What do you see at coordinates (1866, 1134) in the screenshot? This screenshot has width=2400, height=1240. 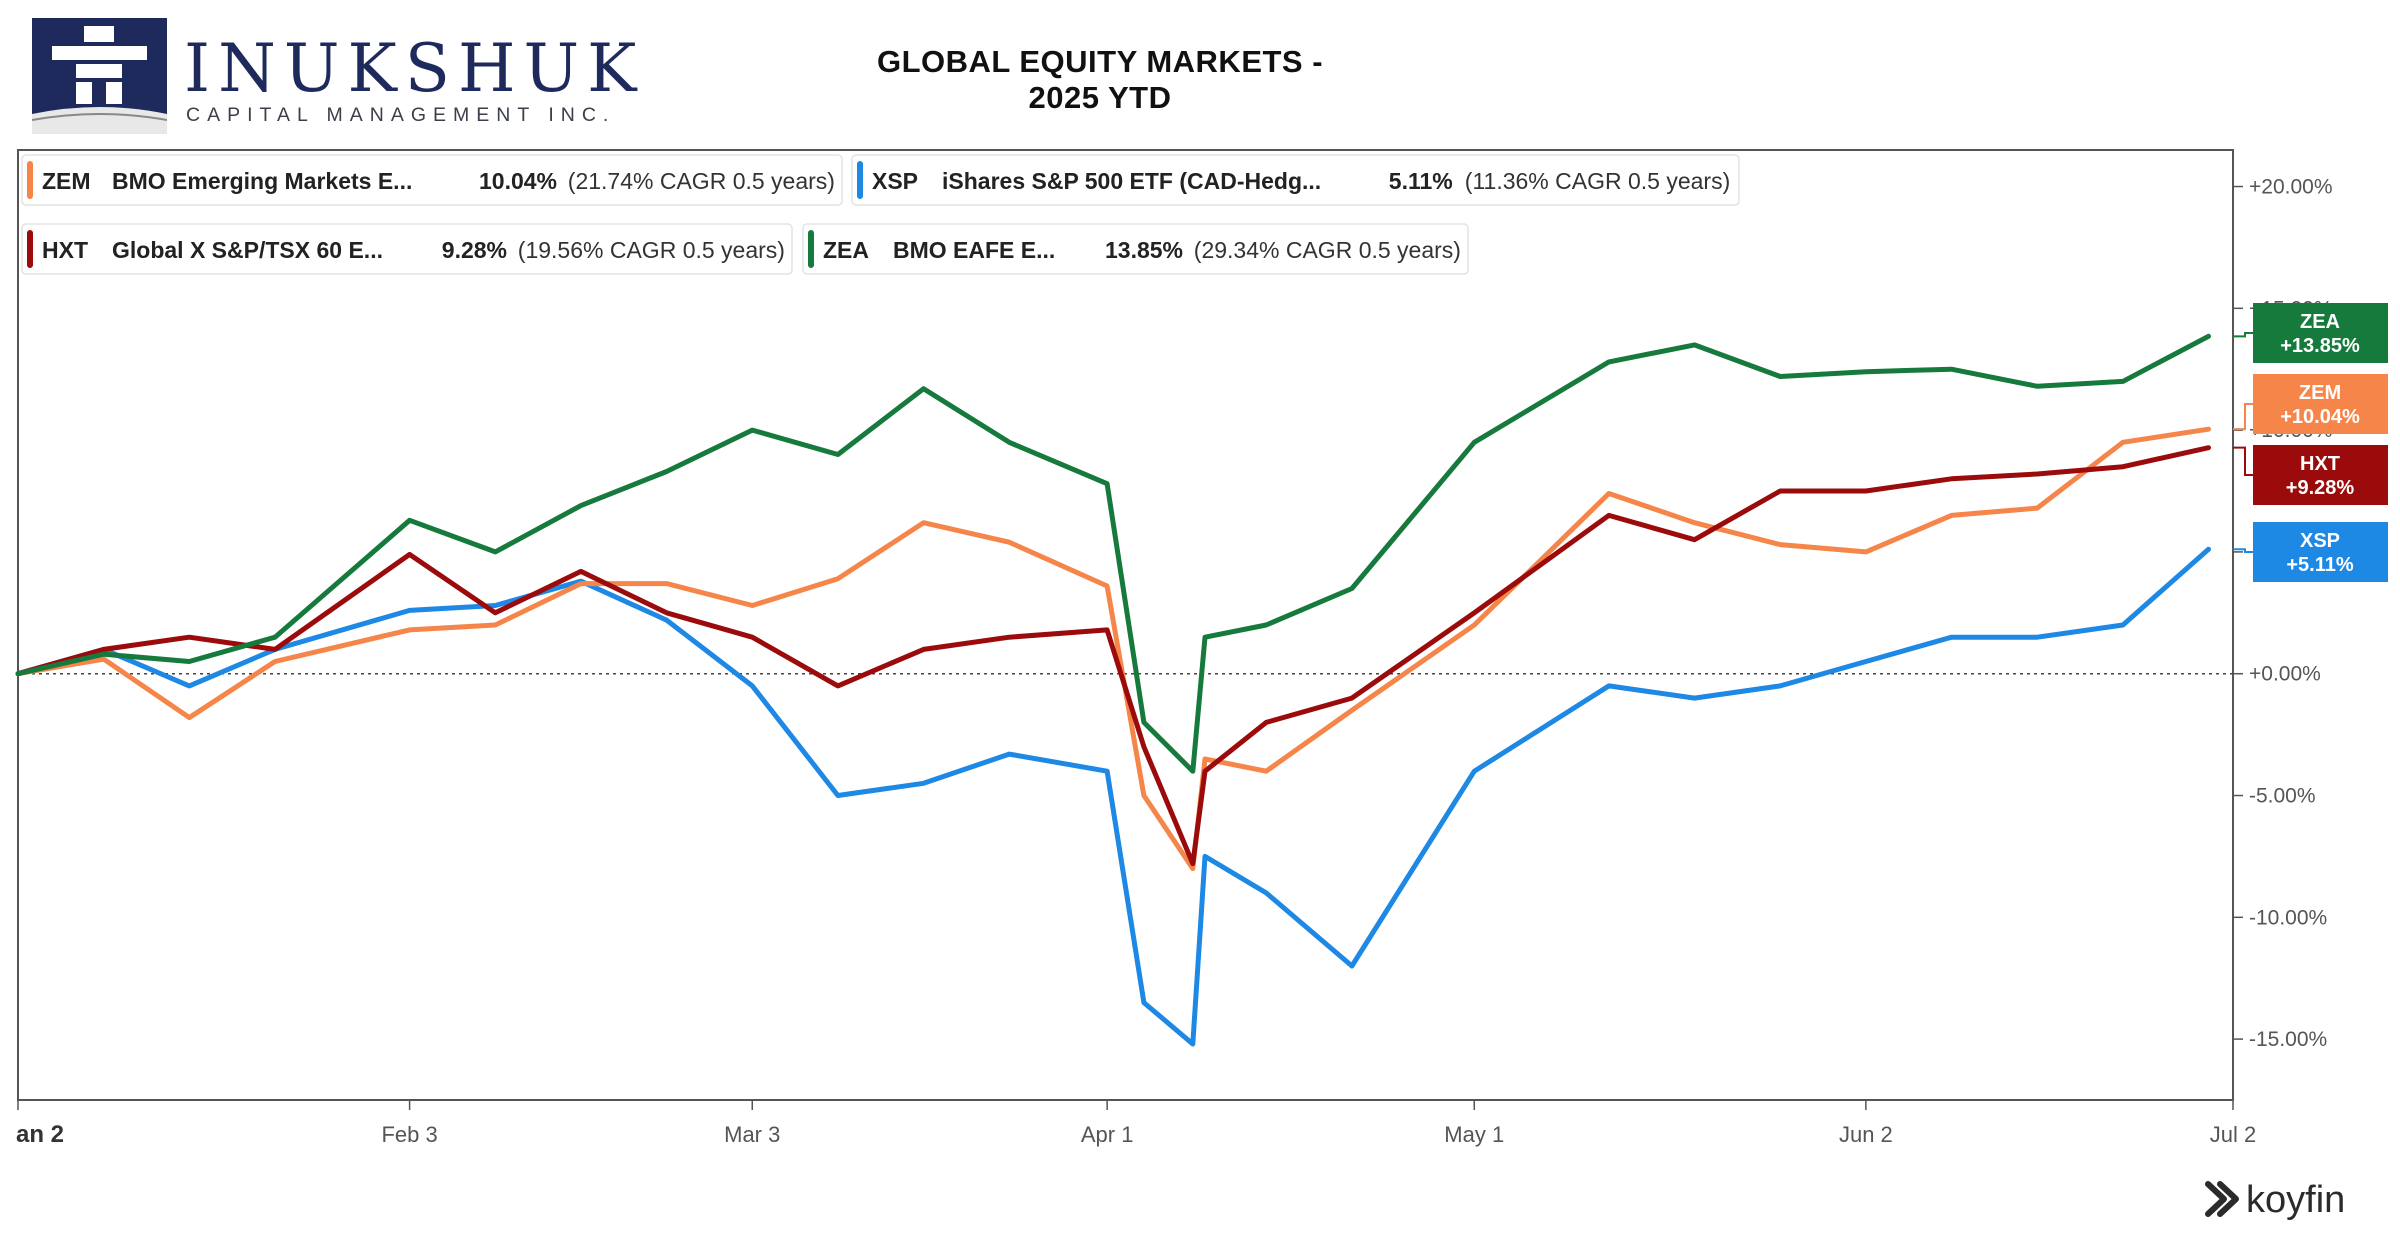 I see `x-tick-label: Jun 2` at bounding box center [1866, 1134].